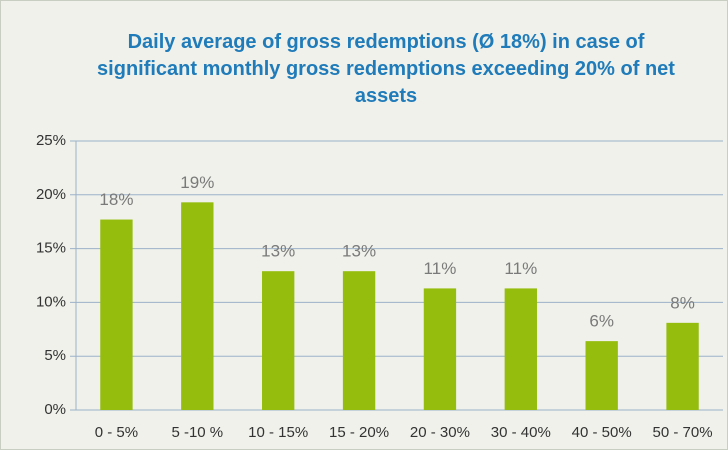 This screenshot has width=728, height=450. I want to click on x-tick-label: 20 - 30%, so click(440, 432).